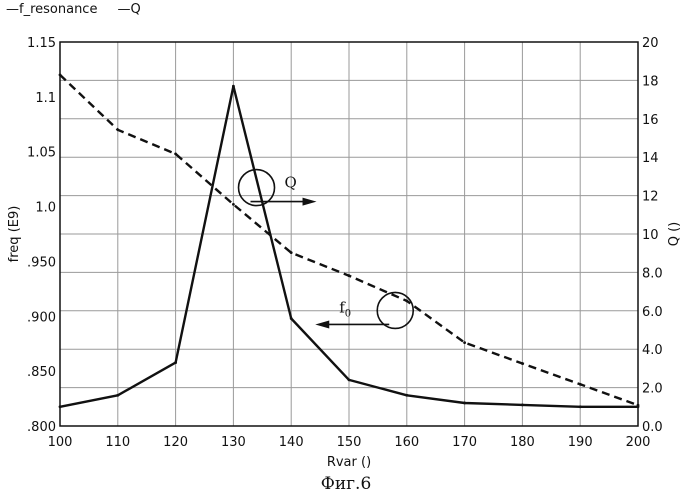 The width and height of the screenshot is (692, 500). I want to click on y-left-tick-label: .850, so click(41, 372).